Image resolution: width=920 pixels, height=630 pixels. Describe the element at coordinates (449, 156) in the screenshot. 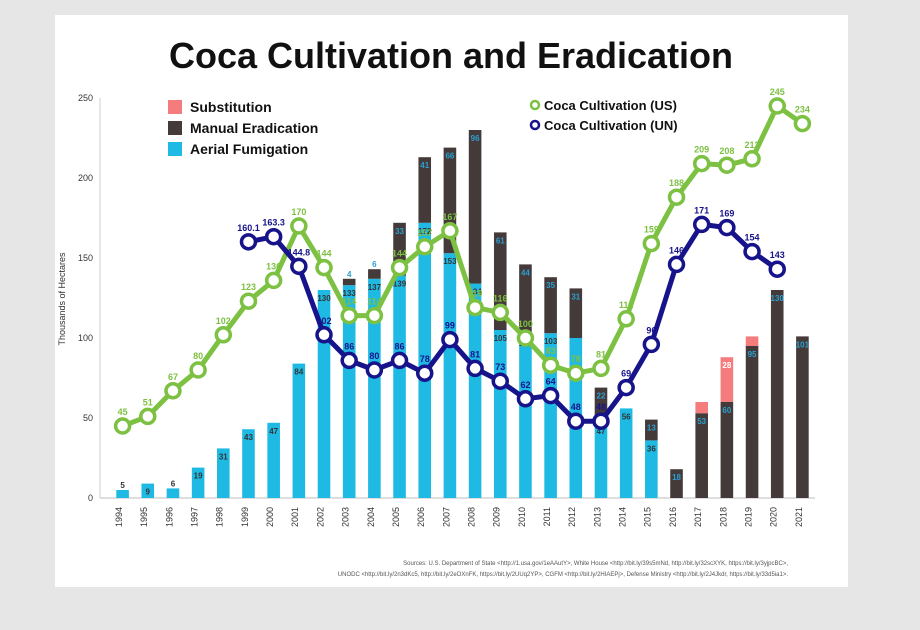

I see `bar-value-label: 66` at that location.